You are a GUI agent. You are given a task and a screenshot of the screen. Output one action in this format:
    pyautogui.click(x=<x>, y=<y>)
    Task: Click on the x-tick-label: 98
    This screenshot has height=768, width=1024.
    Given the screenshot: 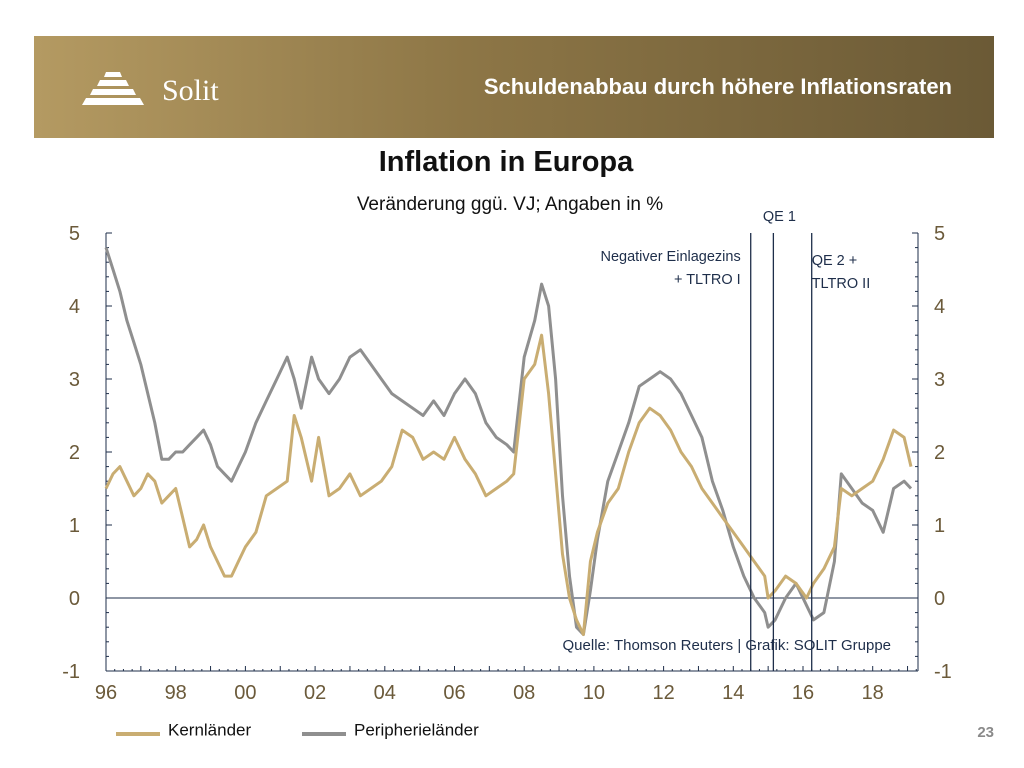 What is the action you would take?
    pyautogui.click(x=176, y=693)
    